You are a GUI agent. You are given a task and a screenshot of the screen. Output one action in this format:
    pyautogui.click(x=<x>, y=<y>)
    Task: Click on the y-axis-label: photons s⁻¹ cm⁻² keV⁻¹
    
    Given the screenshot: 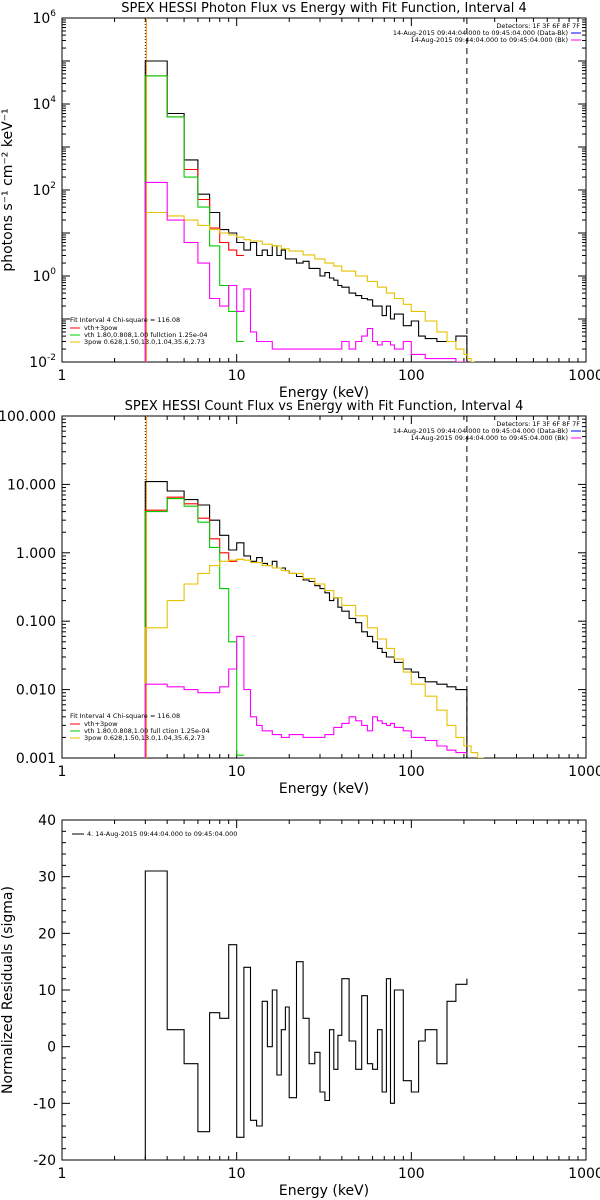 What is the action you would take?
    pyautogui.click(x=8, y=189)
    